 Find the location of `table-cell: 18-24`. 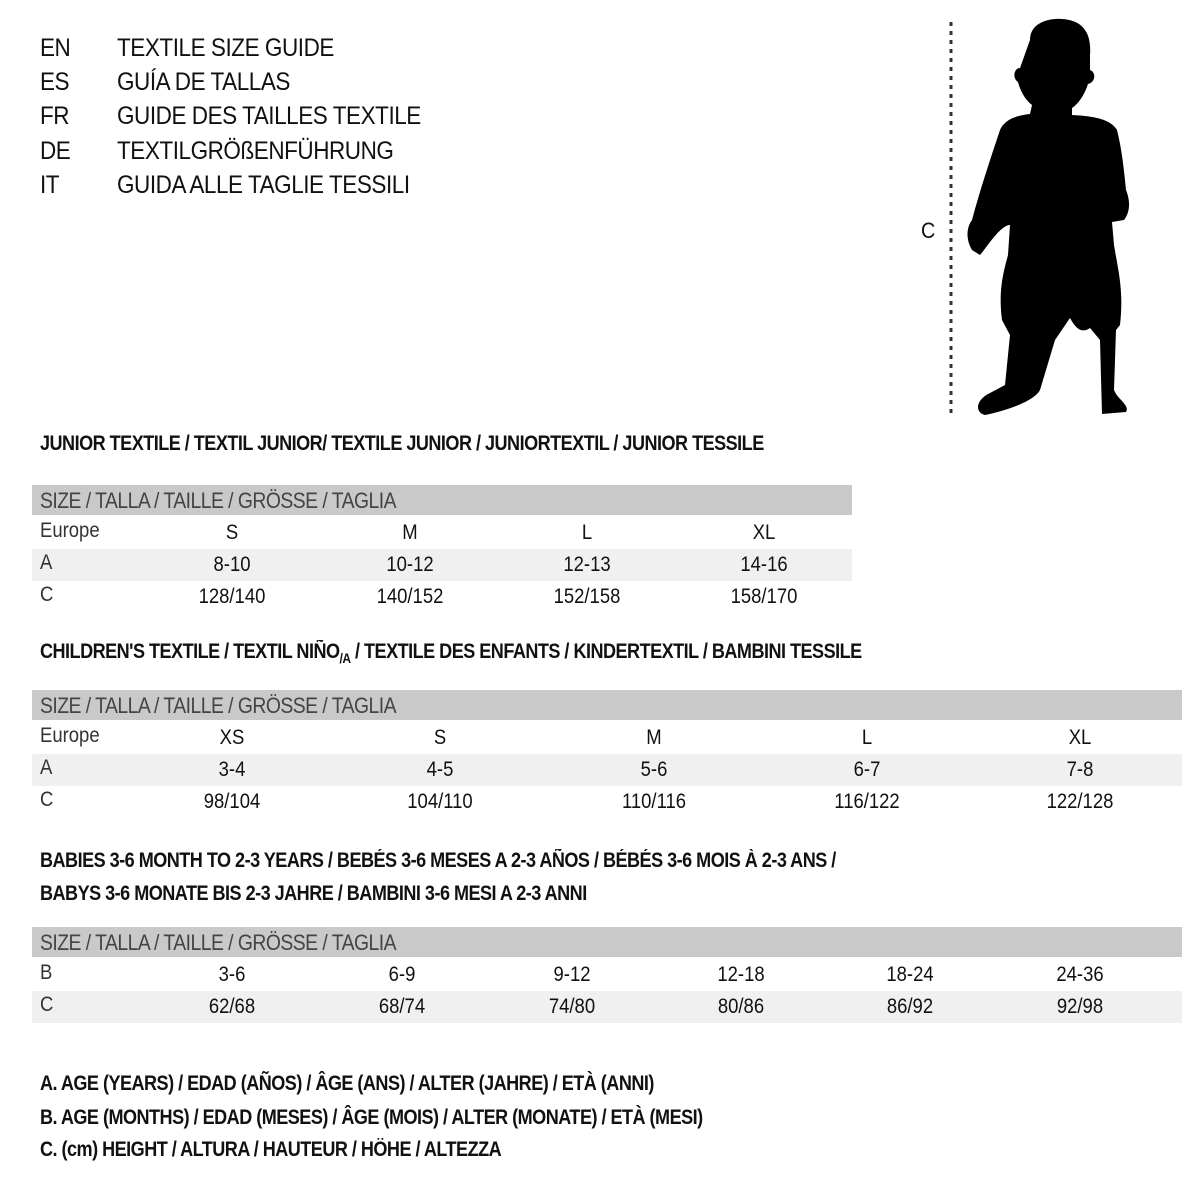

table-cell: 18-24 is located at coordinates (910, 974).